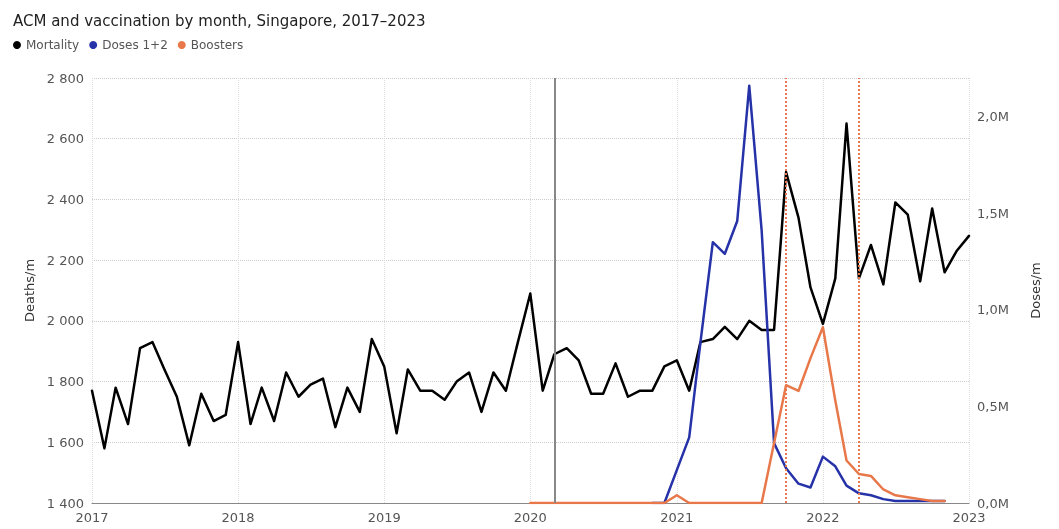 This screenshot has height=529, width=1059. What do you see at coordinates (969, 517) in the screenshot?
I see `x-tick-label: 2023` at bounding box center [969, 517].